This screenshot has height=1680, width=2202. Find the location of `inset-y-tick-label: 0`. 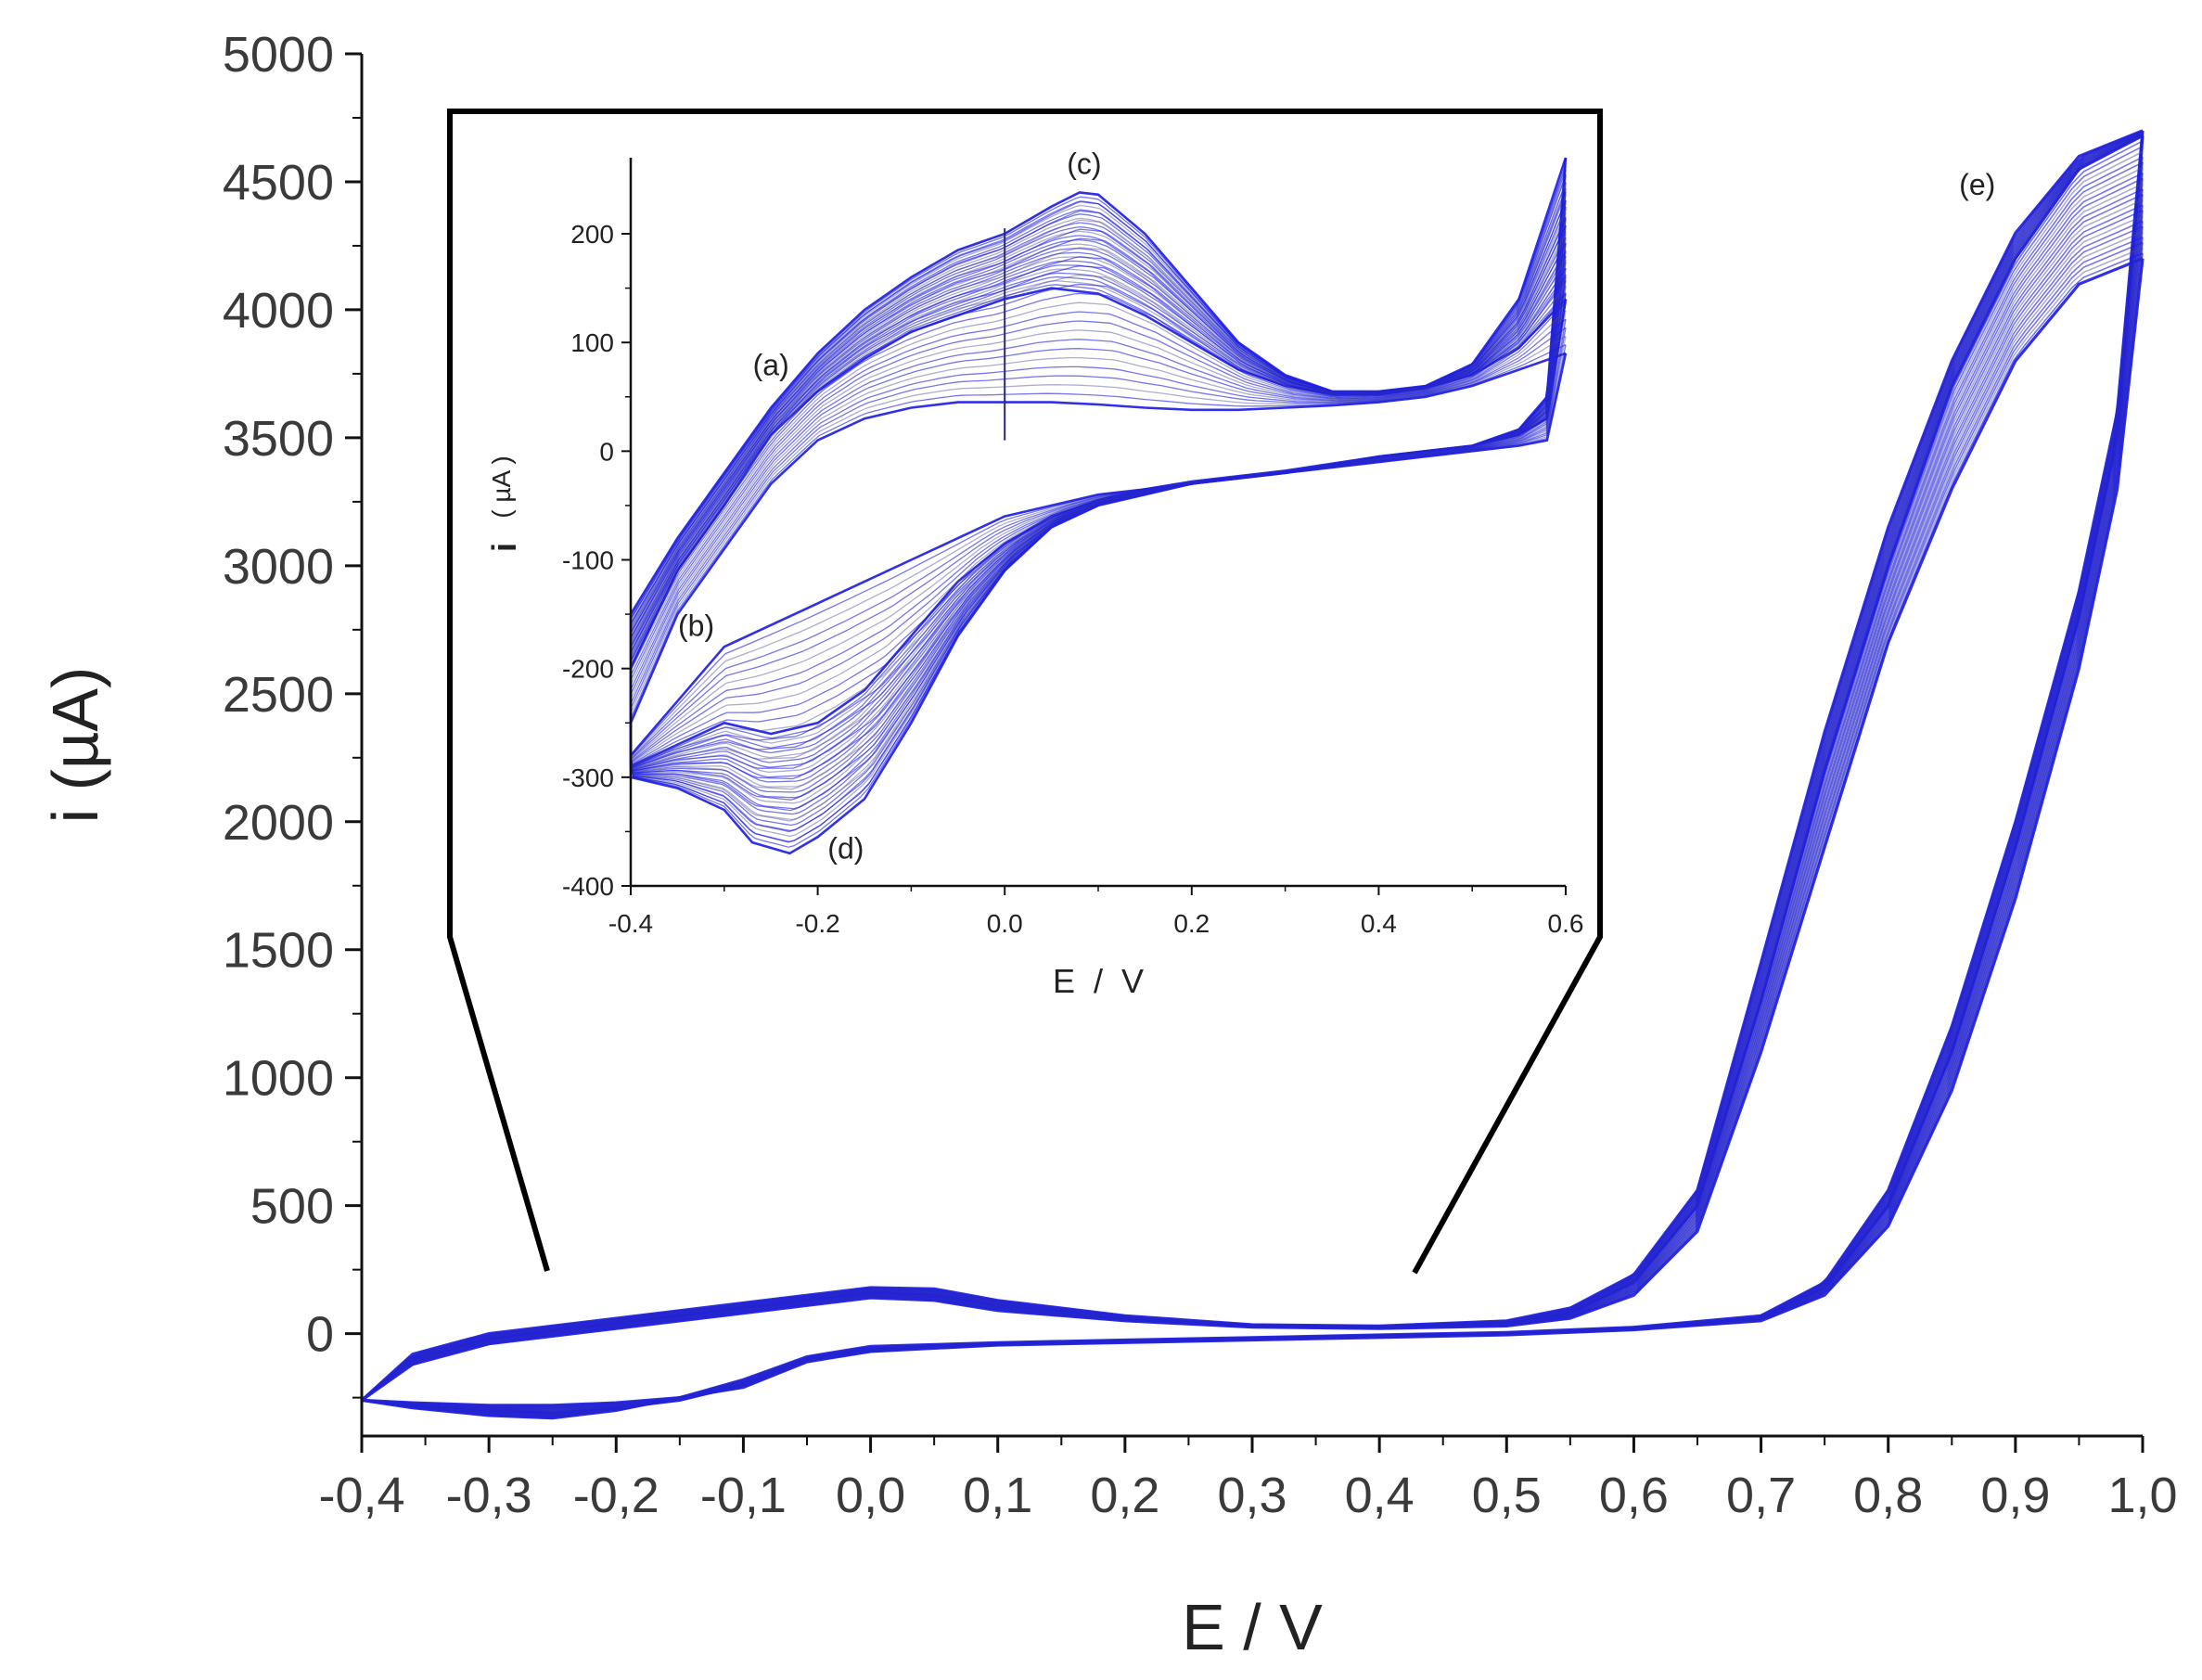

inset-y-tick-label: 0 is located at coordinates (606, 451).